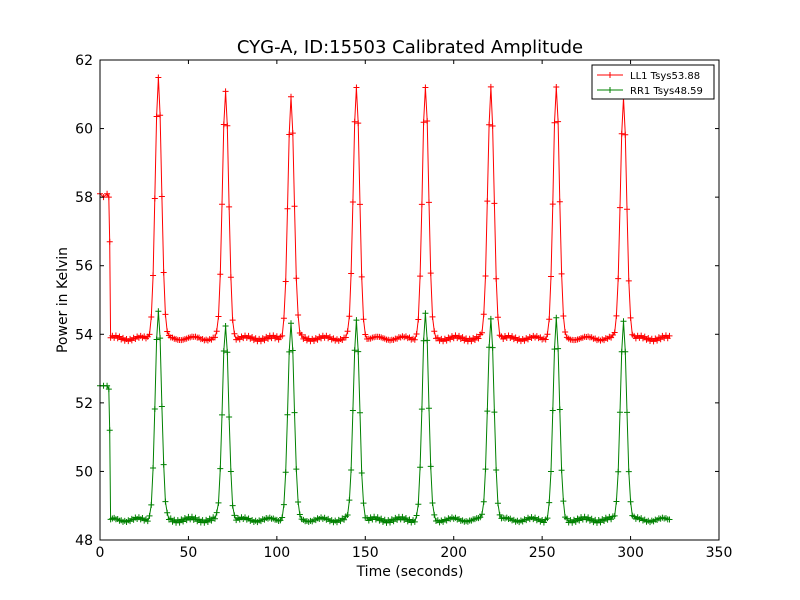 Image resolution: width=800 pixels, height=600 pixels. I want to click on x-tick-label: 0, so click(100, 553).